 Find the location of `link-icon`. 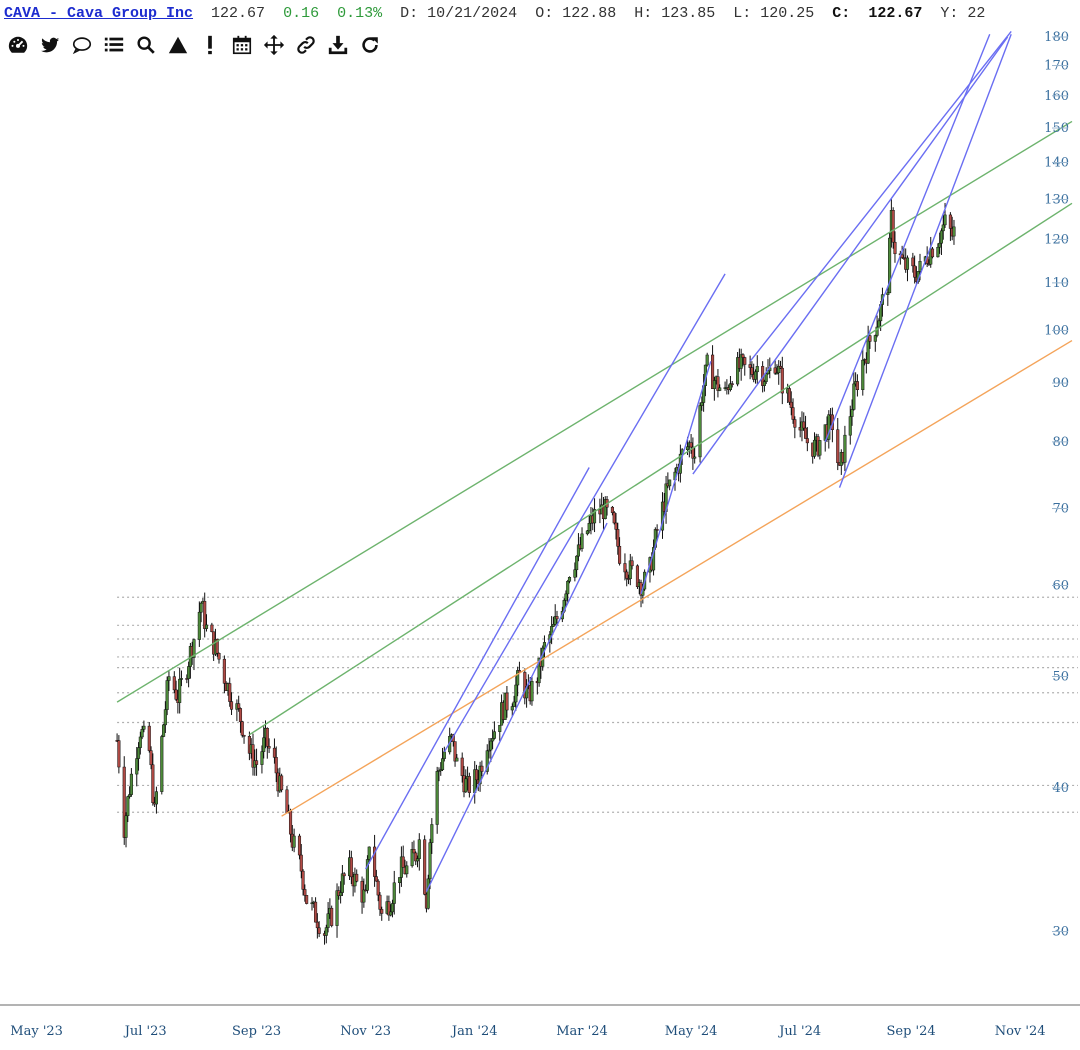

link-icon is located at coordinates (306, 45).